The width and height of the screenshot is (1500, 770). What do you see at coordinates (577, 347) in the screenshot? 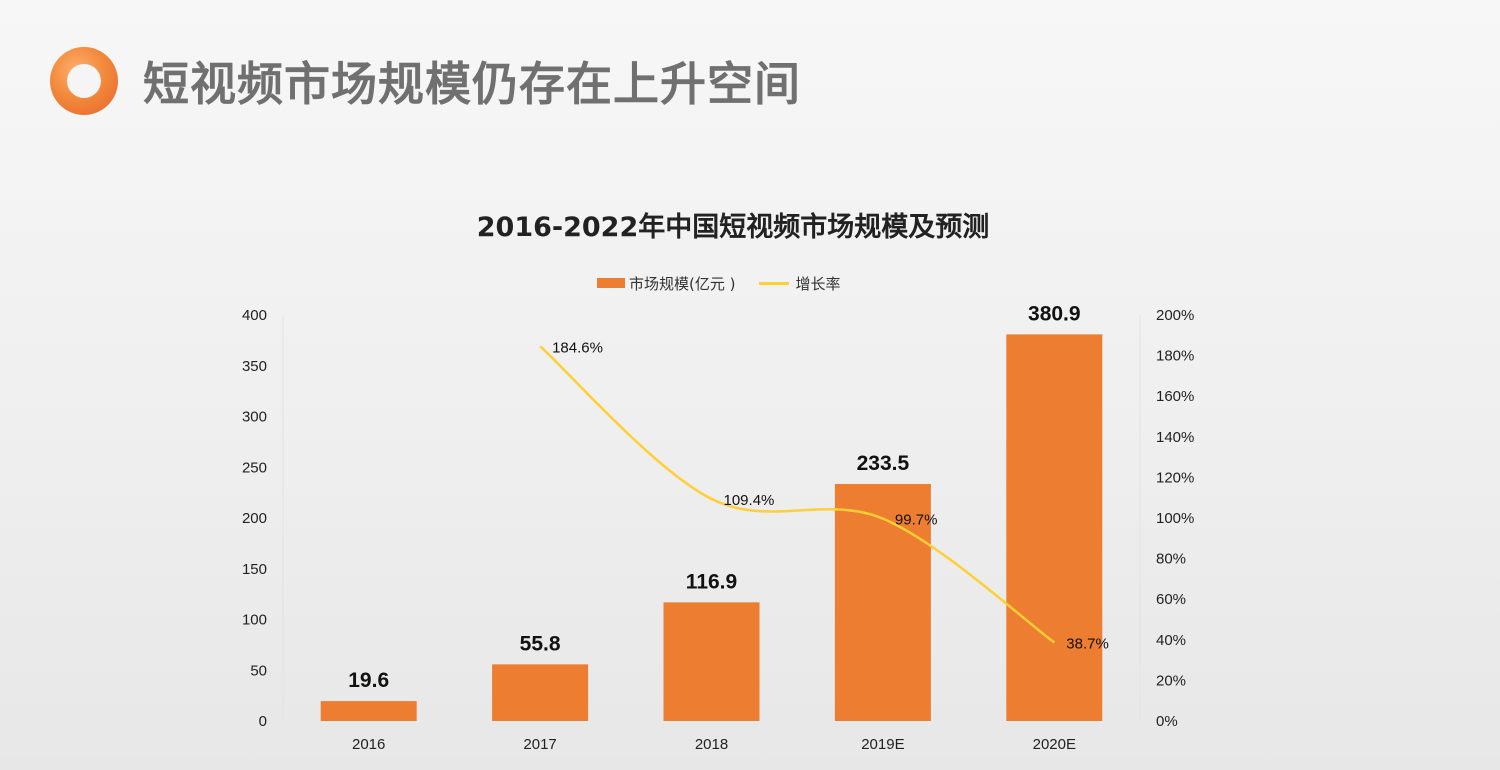
I see `growth-rate-label: 184.6%` at bounding box center [577, 347].